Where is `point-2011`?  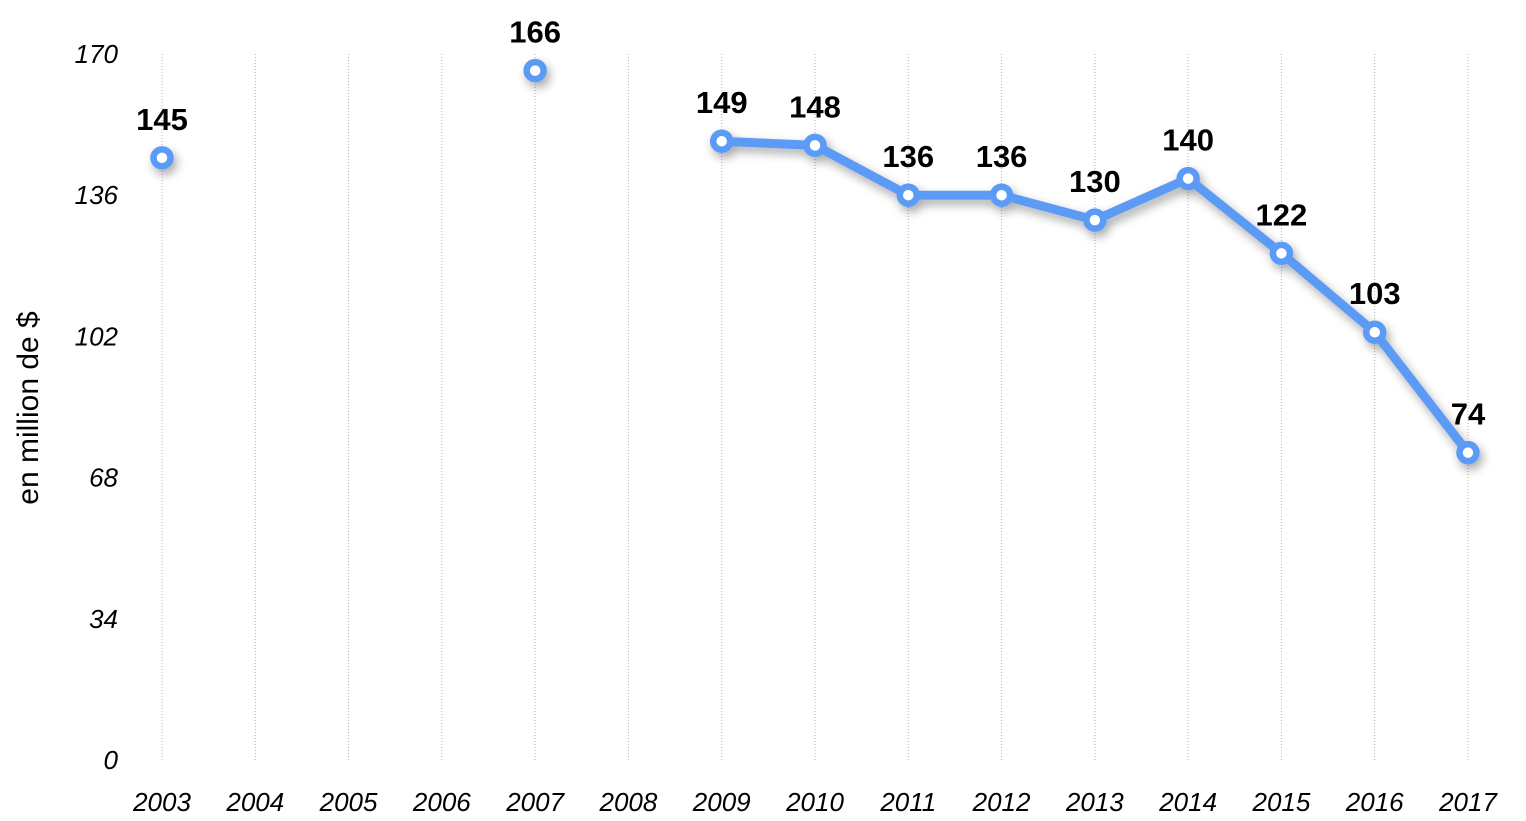 point-2011 is located at coordinates (908, 195).